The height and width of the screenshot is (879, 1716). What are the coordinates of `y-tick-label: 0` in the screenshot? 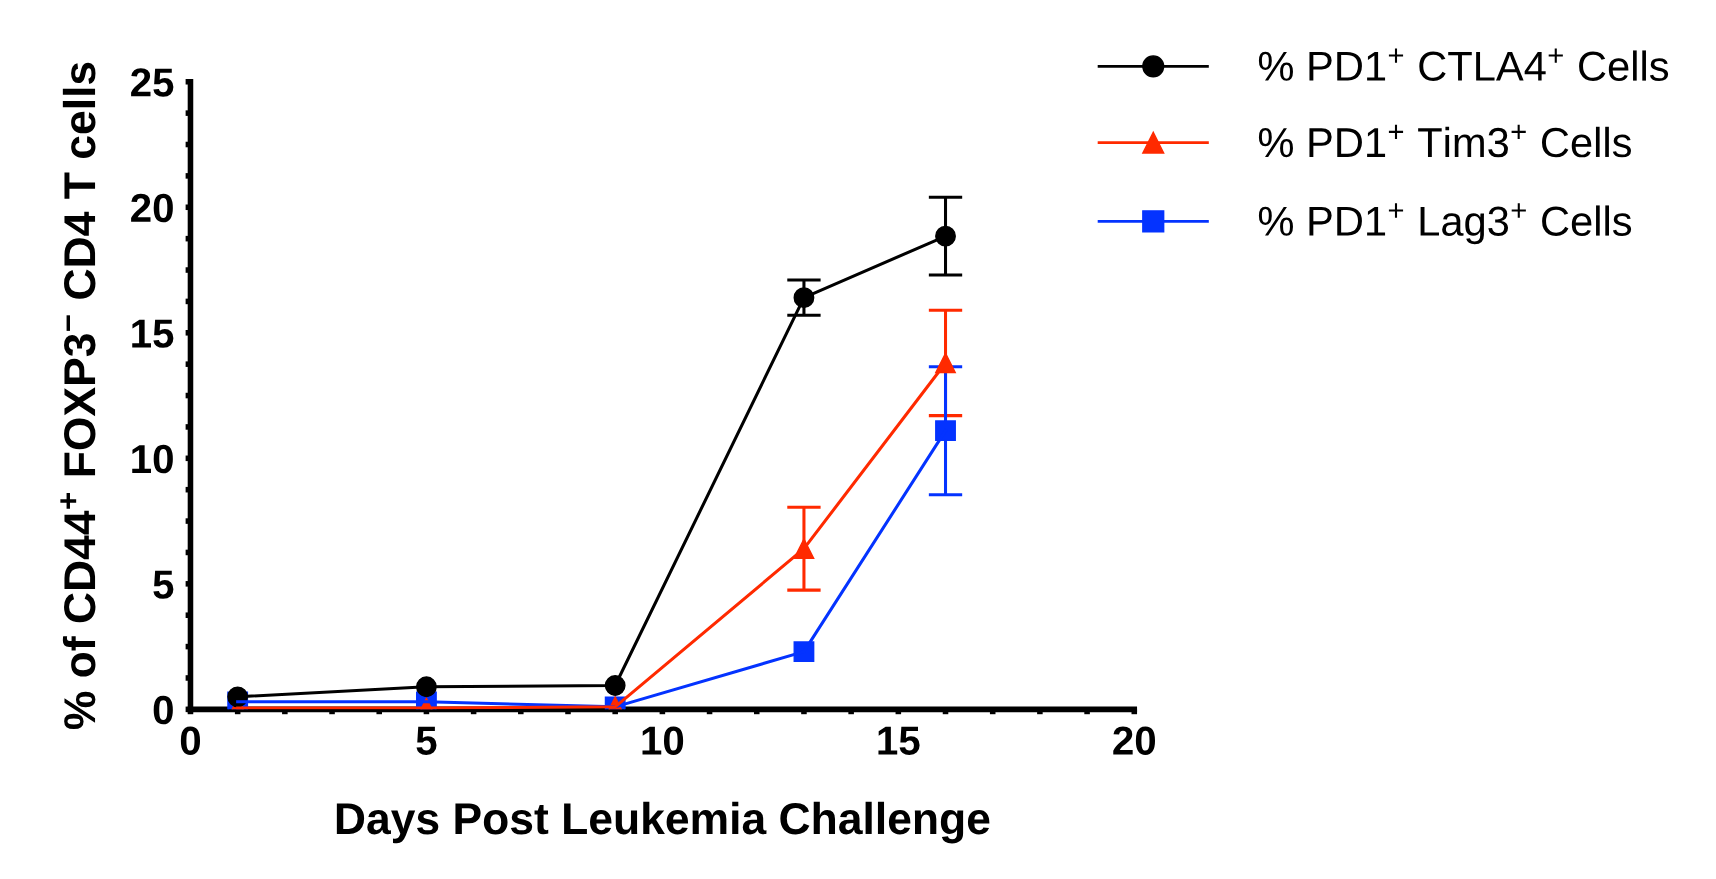 It's located at (163, 710).